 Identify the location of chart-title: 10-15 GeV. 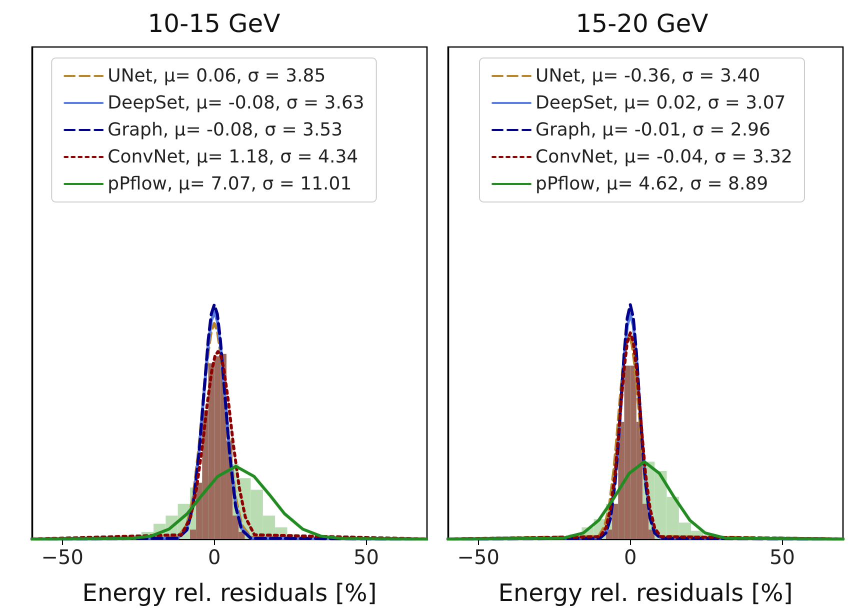
(214, 23).